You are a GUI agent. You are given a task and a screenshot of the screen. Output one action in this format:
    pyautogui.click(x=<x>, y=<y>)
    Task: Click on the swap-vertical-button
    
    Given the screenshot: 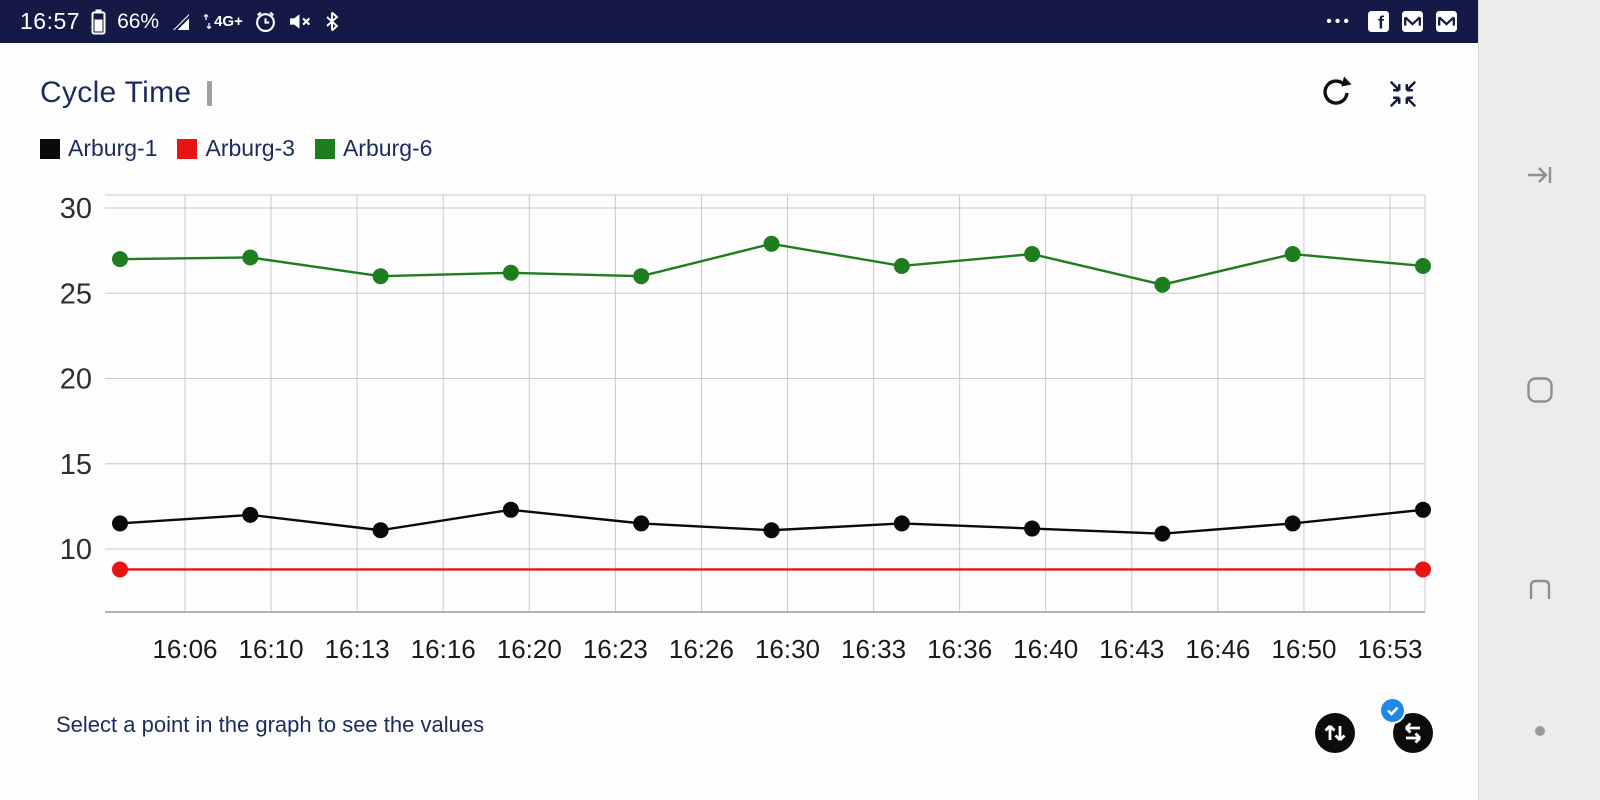 What is the action you would take?
    pyautogui.click(x=1335, y=733)
    